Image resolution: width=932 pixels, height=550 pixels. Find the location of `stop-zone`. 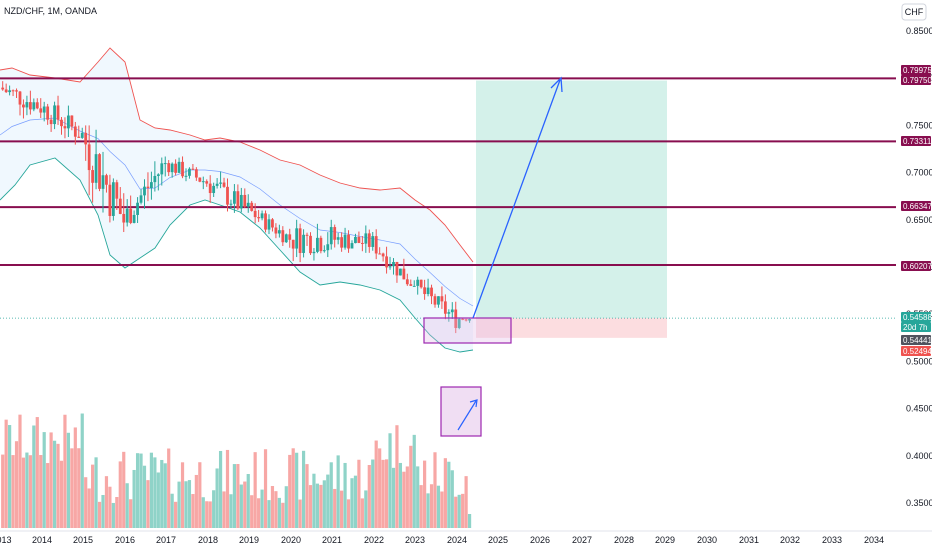

stop-zone is located at coordinates (571, 328).